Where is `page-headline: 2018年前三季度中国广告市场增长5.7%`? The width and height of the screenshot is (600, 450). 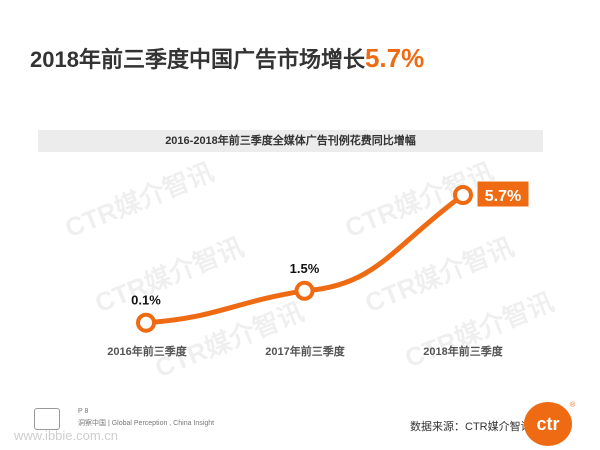
page-headline: 2018年前三季度中国广告市场增长5.7% is located at coordinates (227, 58).